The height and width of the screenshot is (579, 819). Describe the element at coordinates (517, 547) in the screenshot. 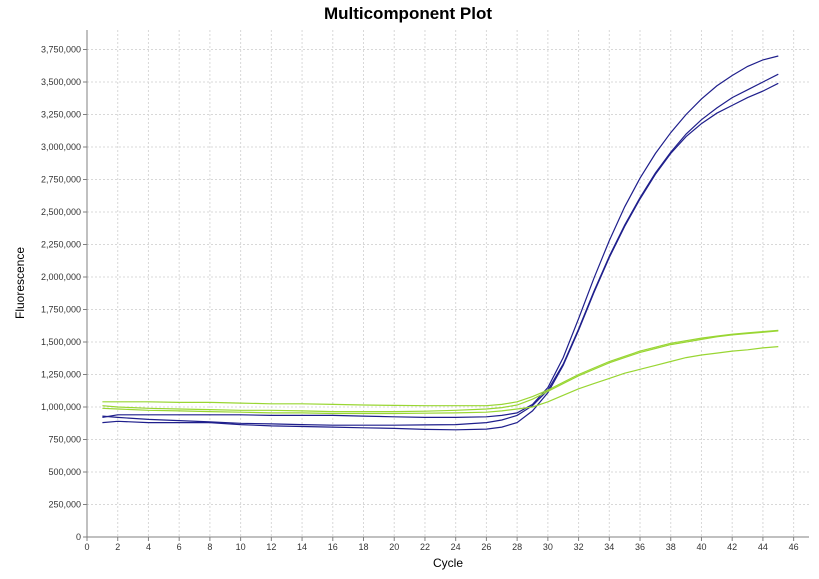

I see `x-tick-label: 28` at that location.